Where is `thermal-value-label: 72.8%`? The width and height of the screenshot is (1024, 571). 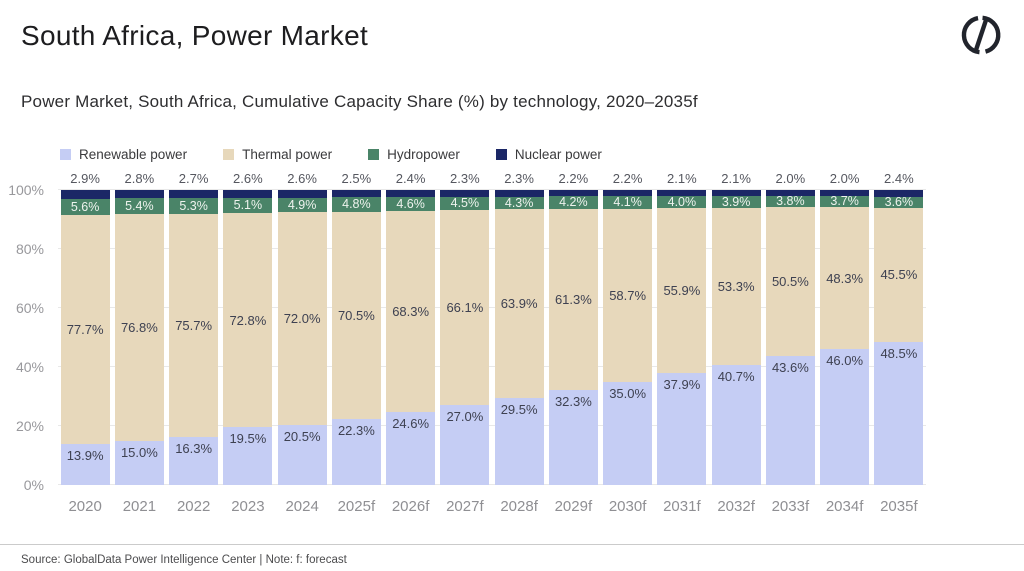
thermal-value-label: 72.8% is located at coordinates (248, 320).